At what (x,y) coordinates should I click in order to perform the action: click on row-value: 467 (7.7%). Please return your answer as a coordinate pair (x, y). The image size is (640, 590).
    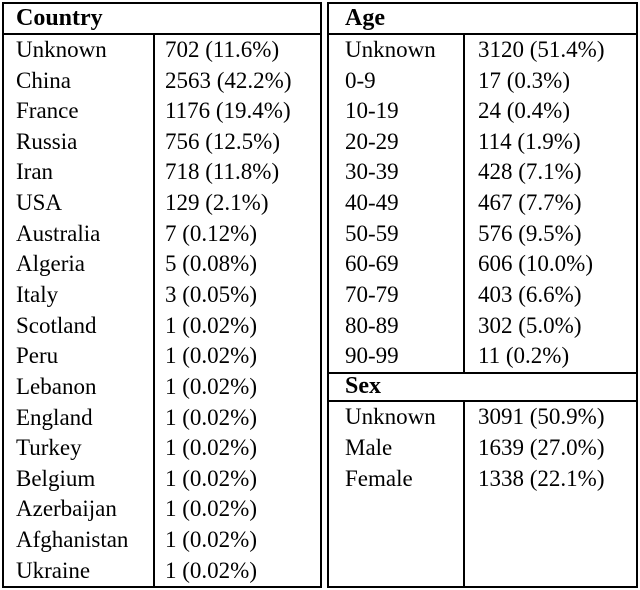
    Looking at the image, I should click on (530, 203).